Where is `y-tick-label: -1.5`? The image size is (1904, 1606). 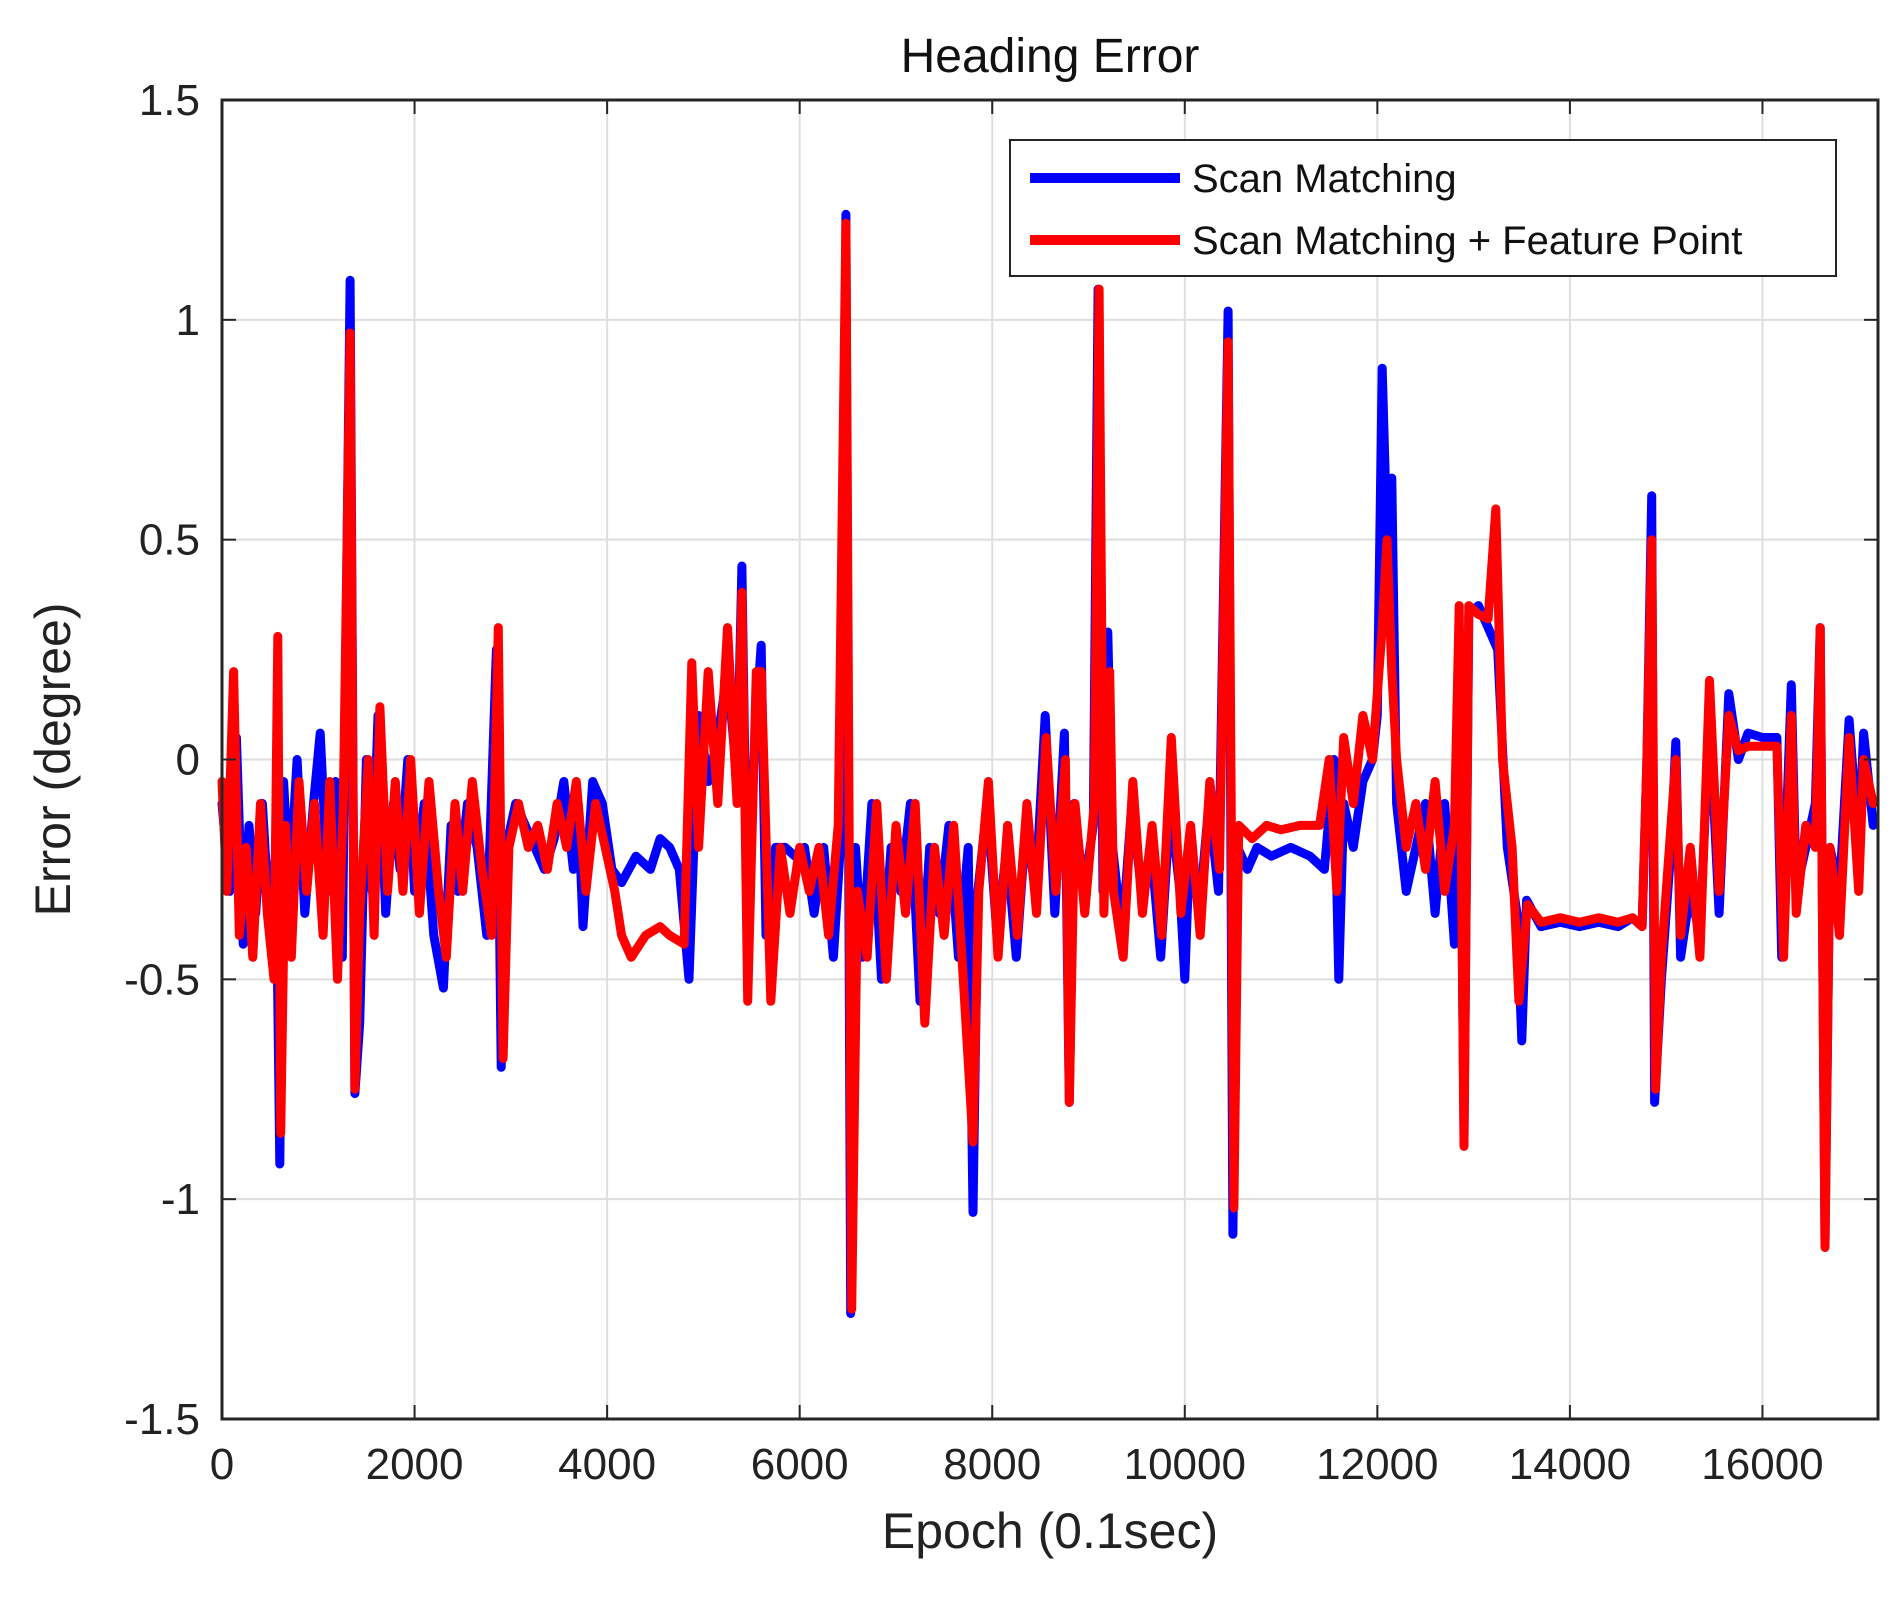
y-tick-label: -1.5 is located at coordinates (162, 1419).